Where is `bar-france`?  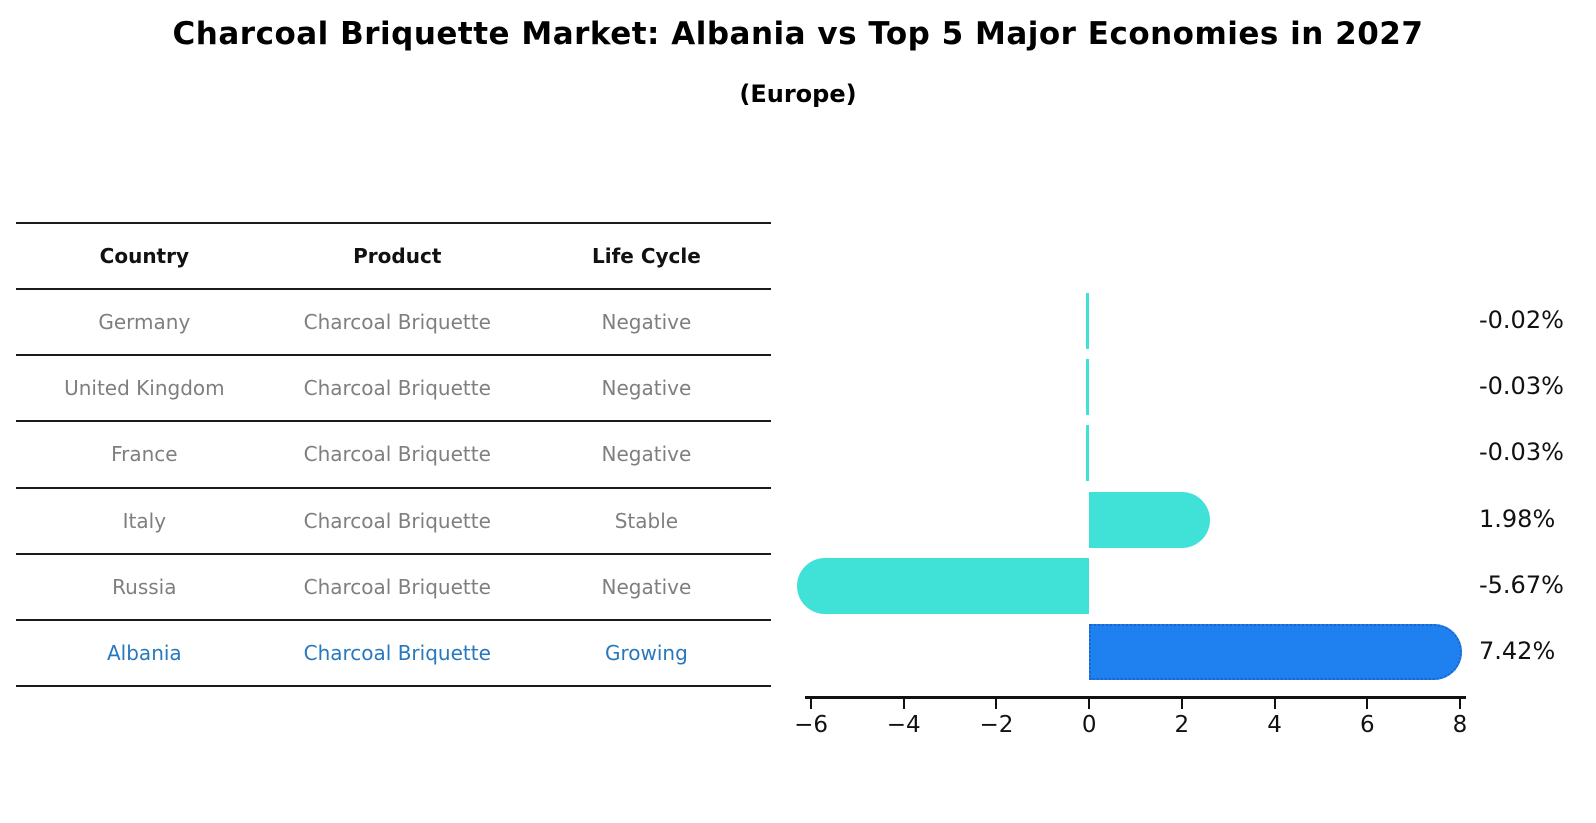 bar-france is located at coordinates (1088, 453).